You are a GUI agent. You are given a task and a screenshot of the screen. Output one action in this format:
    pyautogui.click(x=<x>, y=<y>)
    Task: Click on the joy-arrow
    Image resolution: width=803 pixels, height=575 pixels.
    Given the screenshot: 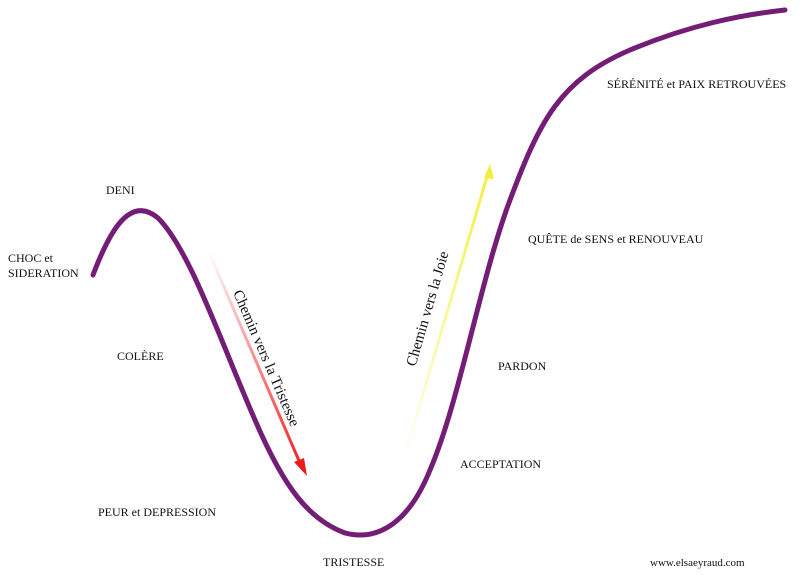 What is the action you would take?
    pyautogui.click(x=446, y=316)
    